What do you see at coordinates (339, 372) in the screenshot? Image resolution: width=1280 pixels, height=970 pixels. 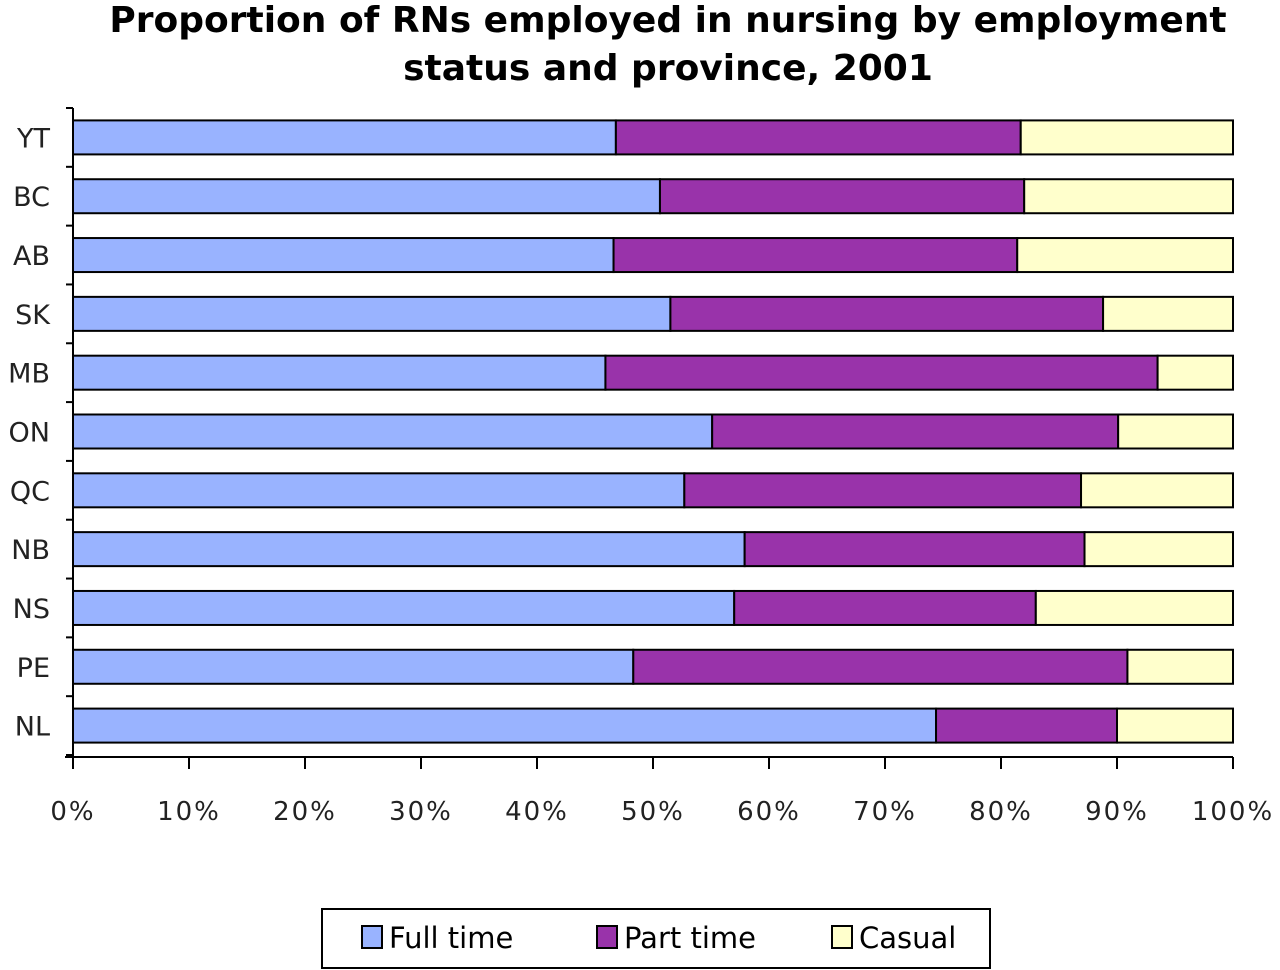 I see `bar-mb-full-time` at bounding box center [339, 372].